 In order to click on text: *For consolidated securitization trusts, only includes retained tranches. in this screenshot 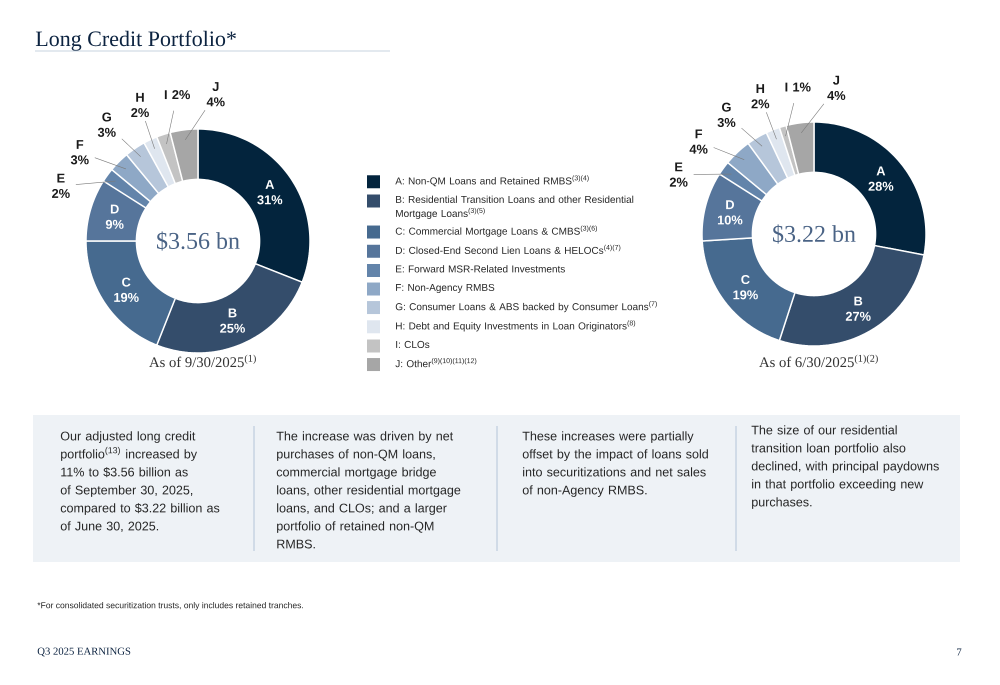, I will do `click(170, 606)`.